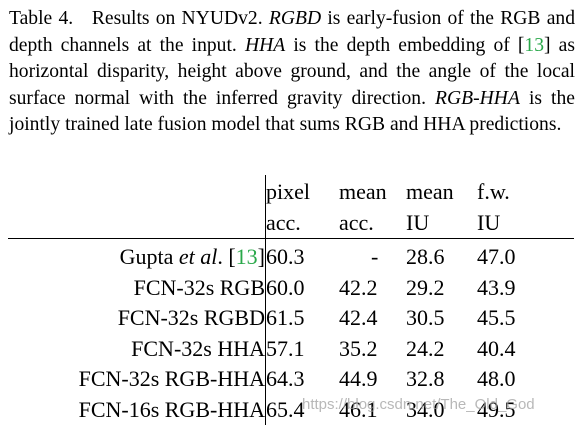  I want to click on table-row: FCN-32s HHA 57.1 35.2 24.2 40.4, so click(291, 348).